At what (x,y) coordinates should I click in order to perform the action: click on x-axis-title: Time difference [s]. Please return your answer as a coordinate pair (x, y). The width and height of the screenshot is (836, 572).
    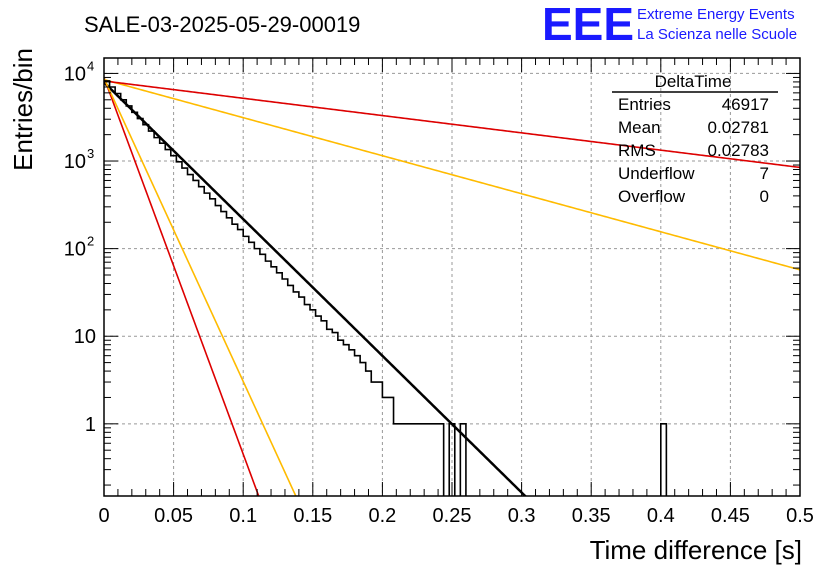
    Looking at the image, I should click on (696, 550).